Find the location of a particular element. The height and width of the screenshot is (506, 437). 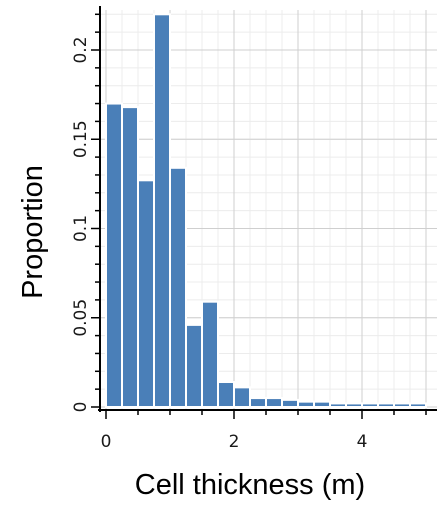

y-tick-labels: 0 0.05 0.1 0.15 0.2 is located at coordinates (81, 224).